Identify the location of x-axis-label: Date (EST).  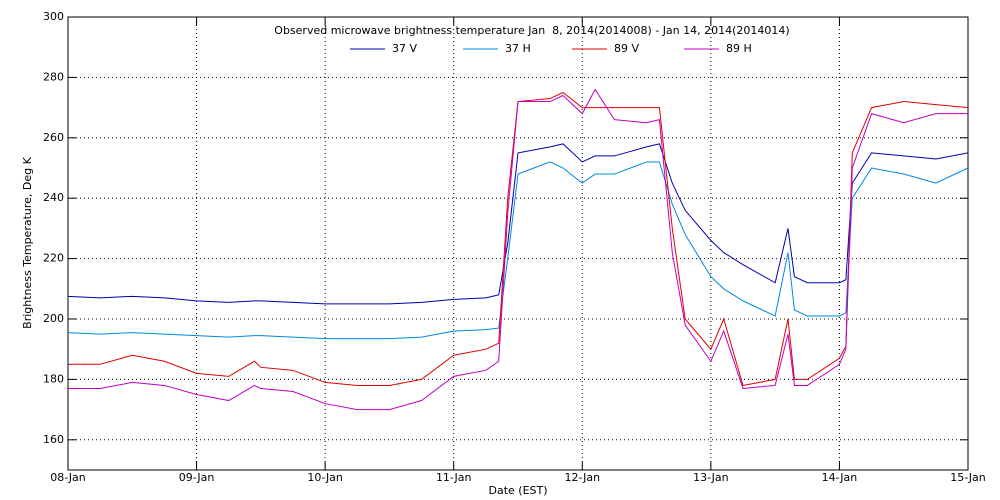
(517, 490).